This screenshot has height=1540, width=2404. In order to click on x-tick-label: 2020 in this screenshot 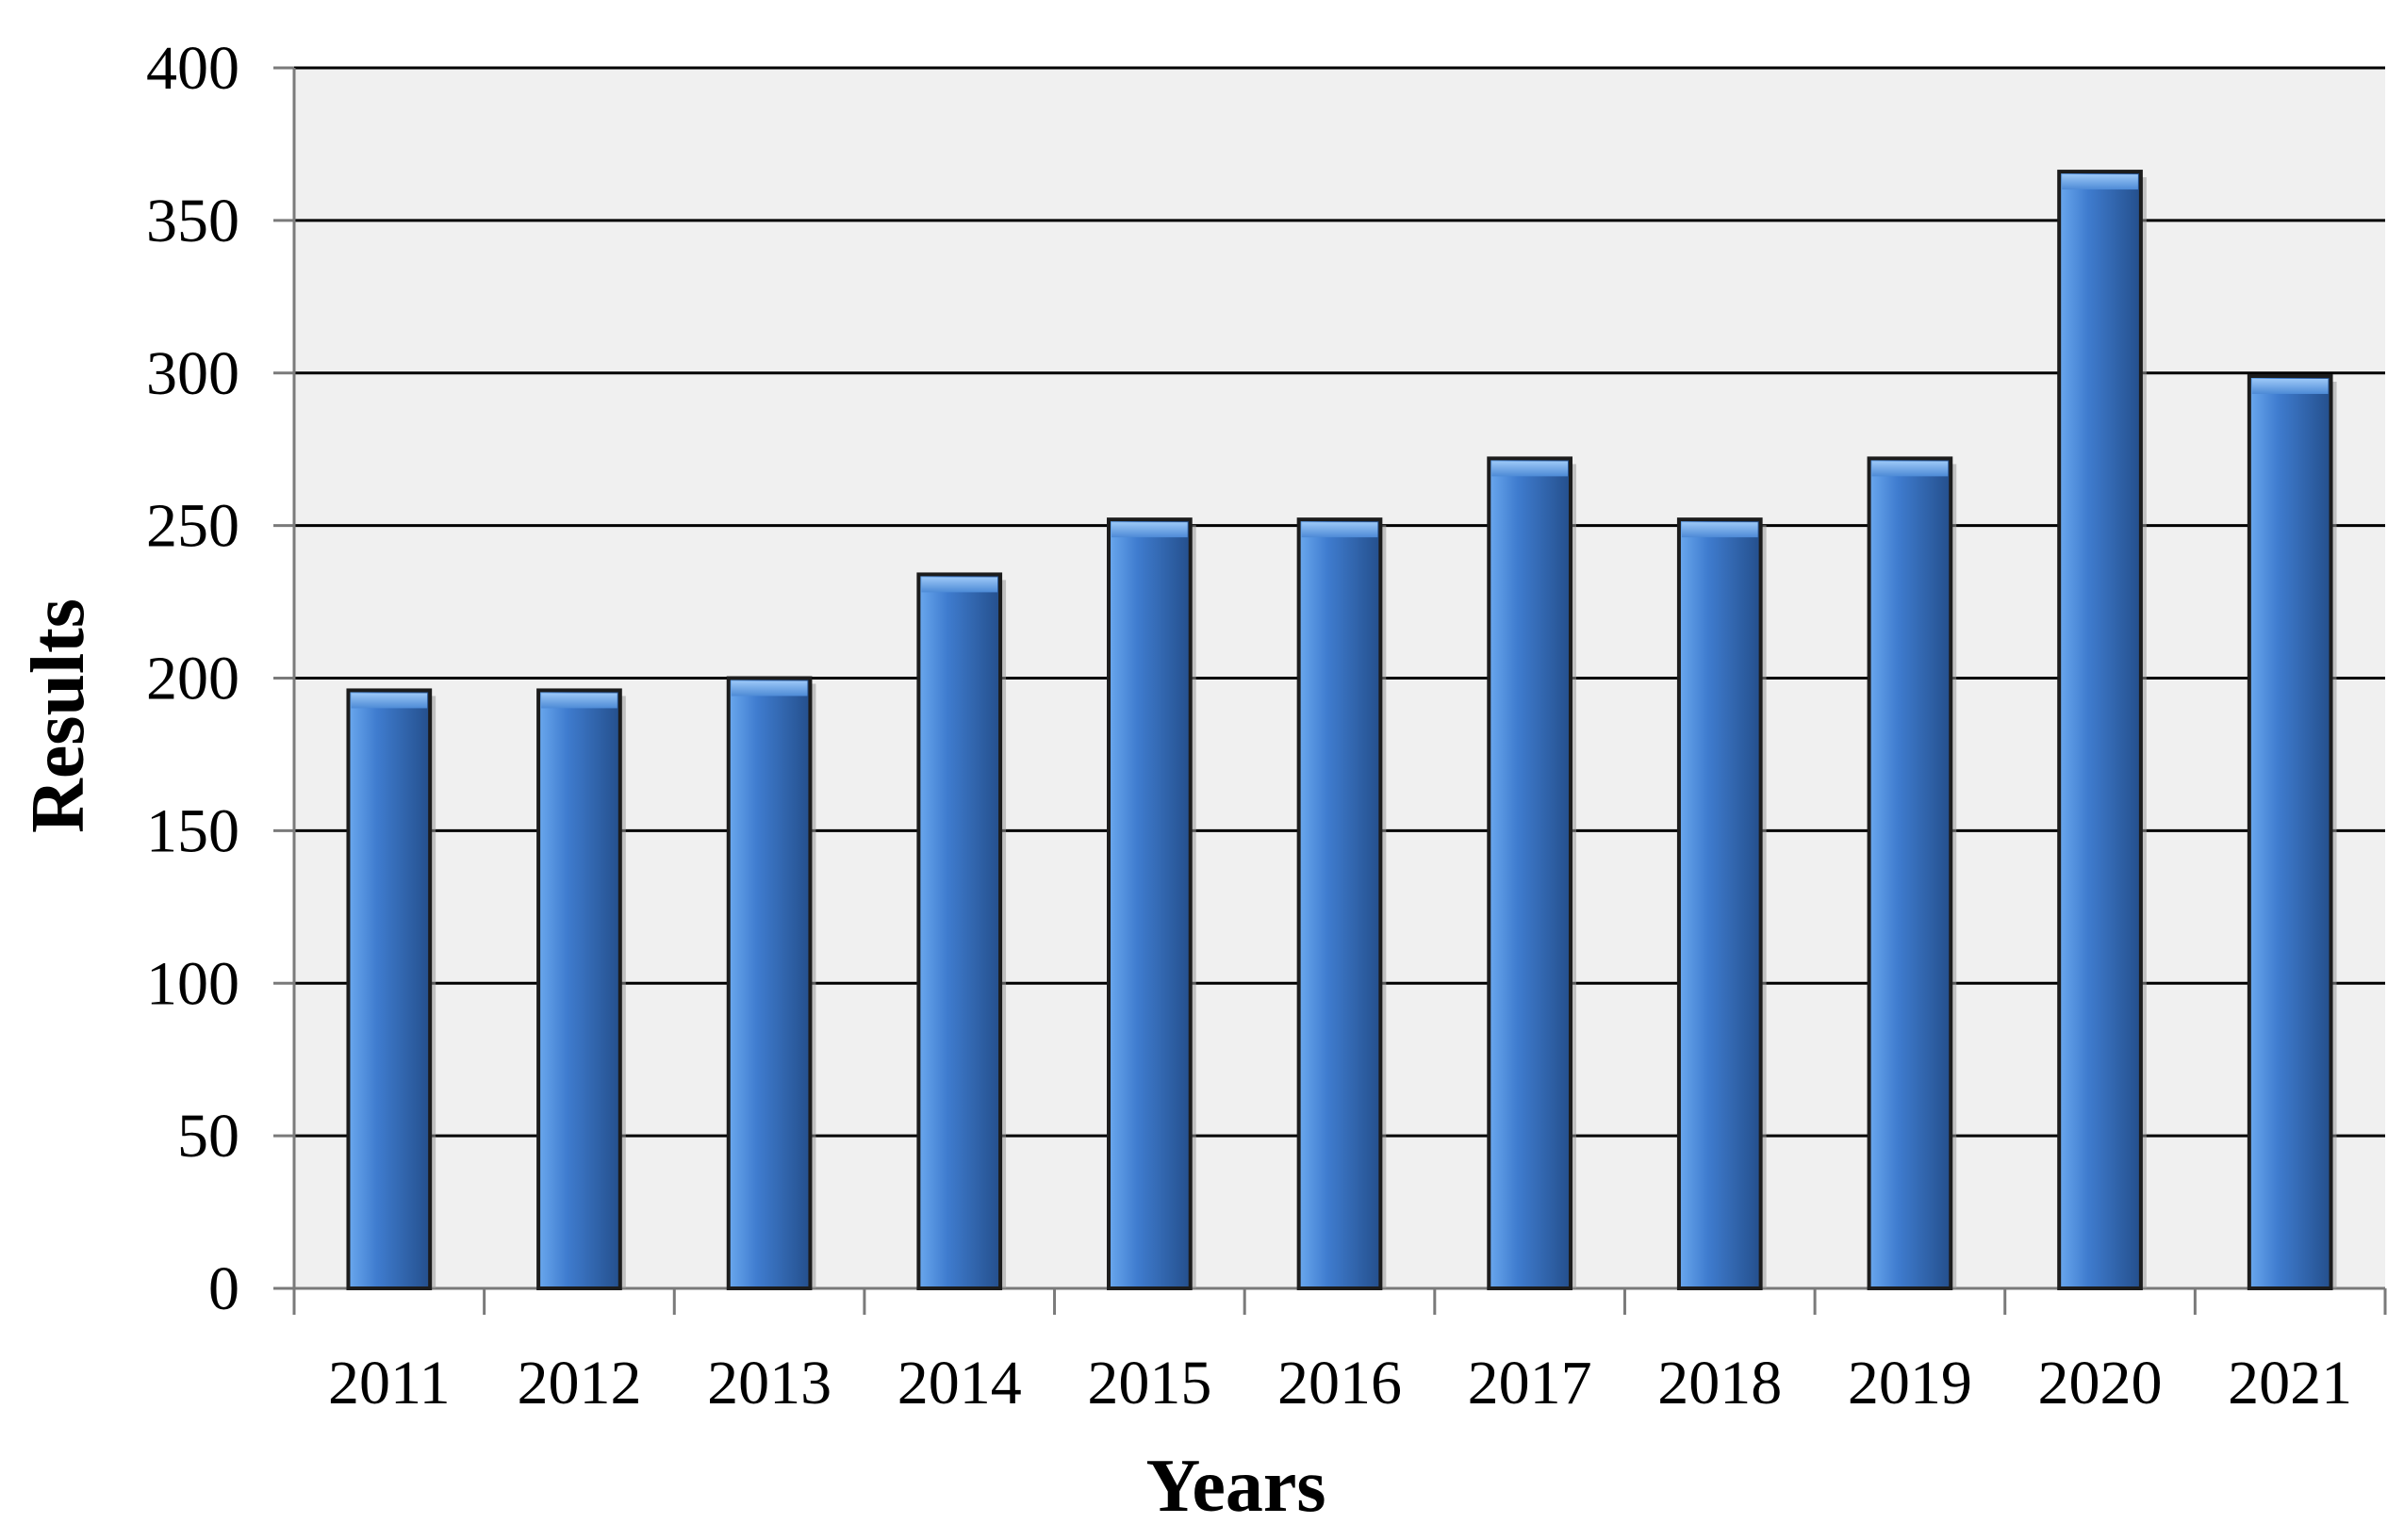, I will do `click(2100, 1383)`.